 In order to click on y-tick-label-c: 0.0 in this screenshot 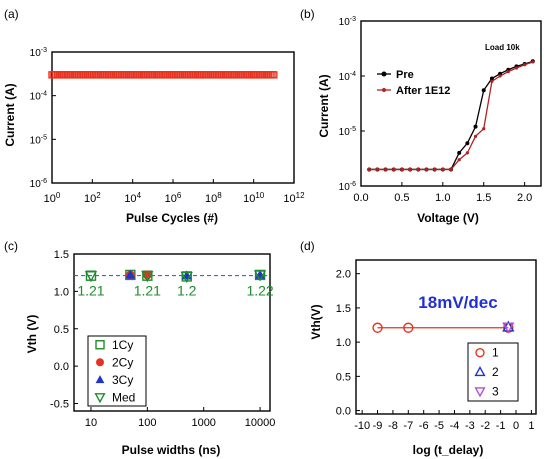, I will do `click(61, 367)`.